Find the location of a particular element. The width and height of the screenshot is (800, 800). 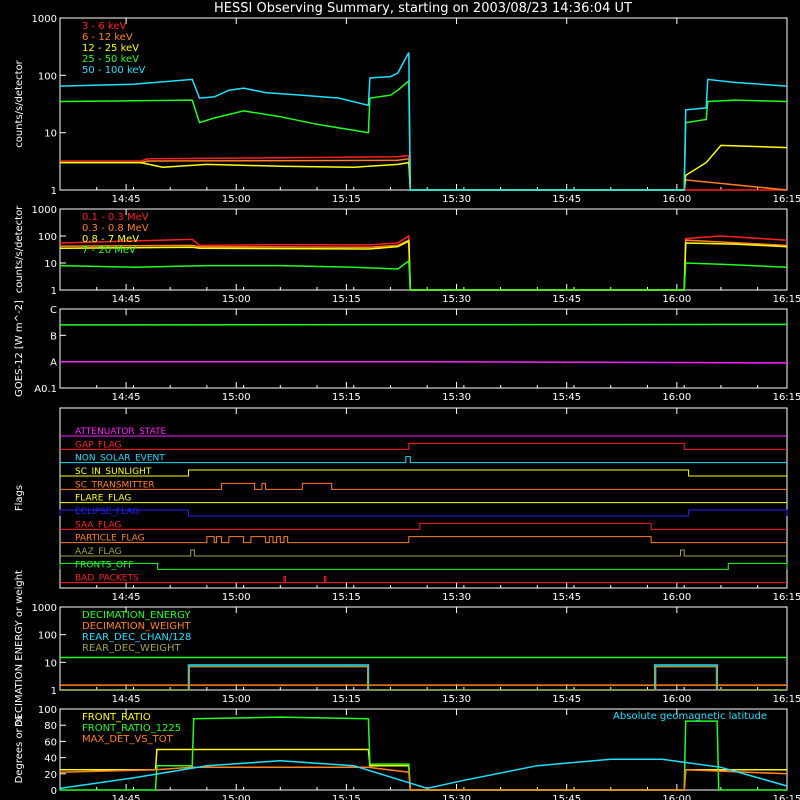

high_energy-x-tick-label: 15:30 is located at coordinates (456, 299).